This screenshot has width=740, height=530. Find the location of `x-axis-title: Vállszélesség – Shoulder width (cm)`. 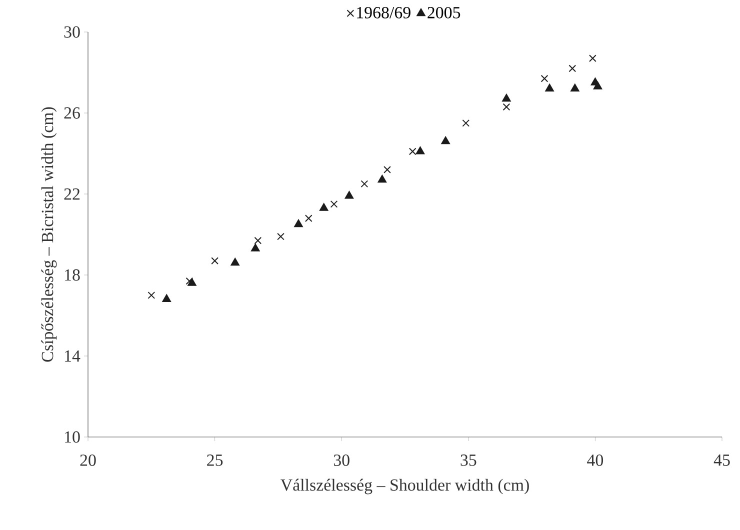

x-axis-title: Vállszélesség – Shoulder width (cm) is located at coordinates (404, 486).